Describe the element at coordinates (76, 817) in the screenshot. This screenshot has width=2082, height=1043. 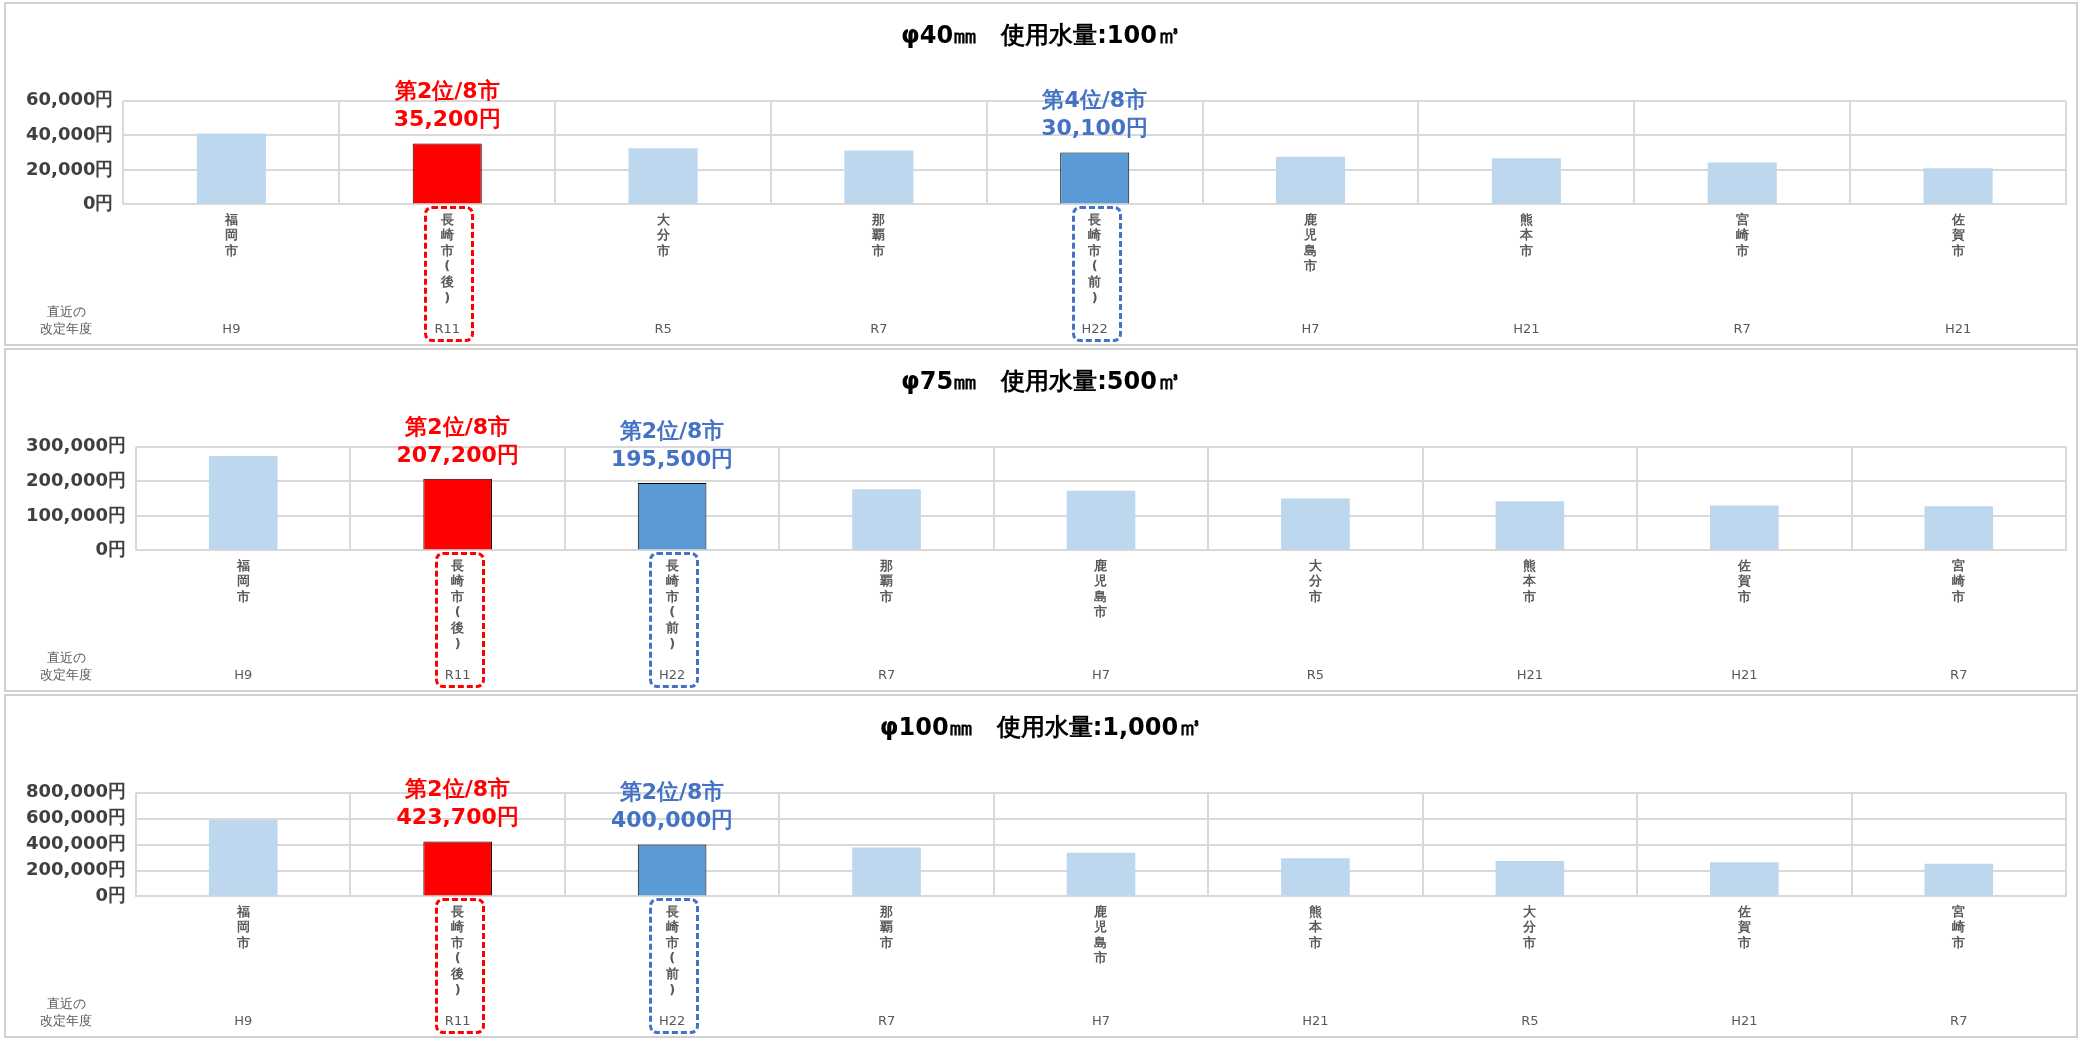
I see `y-tick-label: 600,000円` at that location.